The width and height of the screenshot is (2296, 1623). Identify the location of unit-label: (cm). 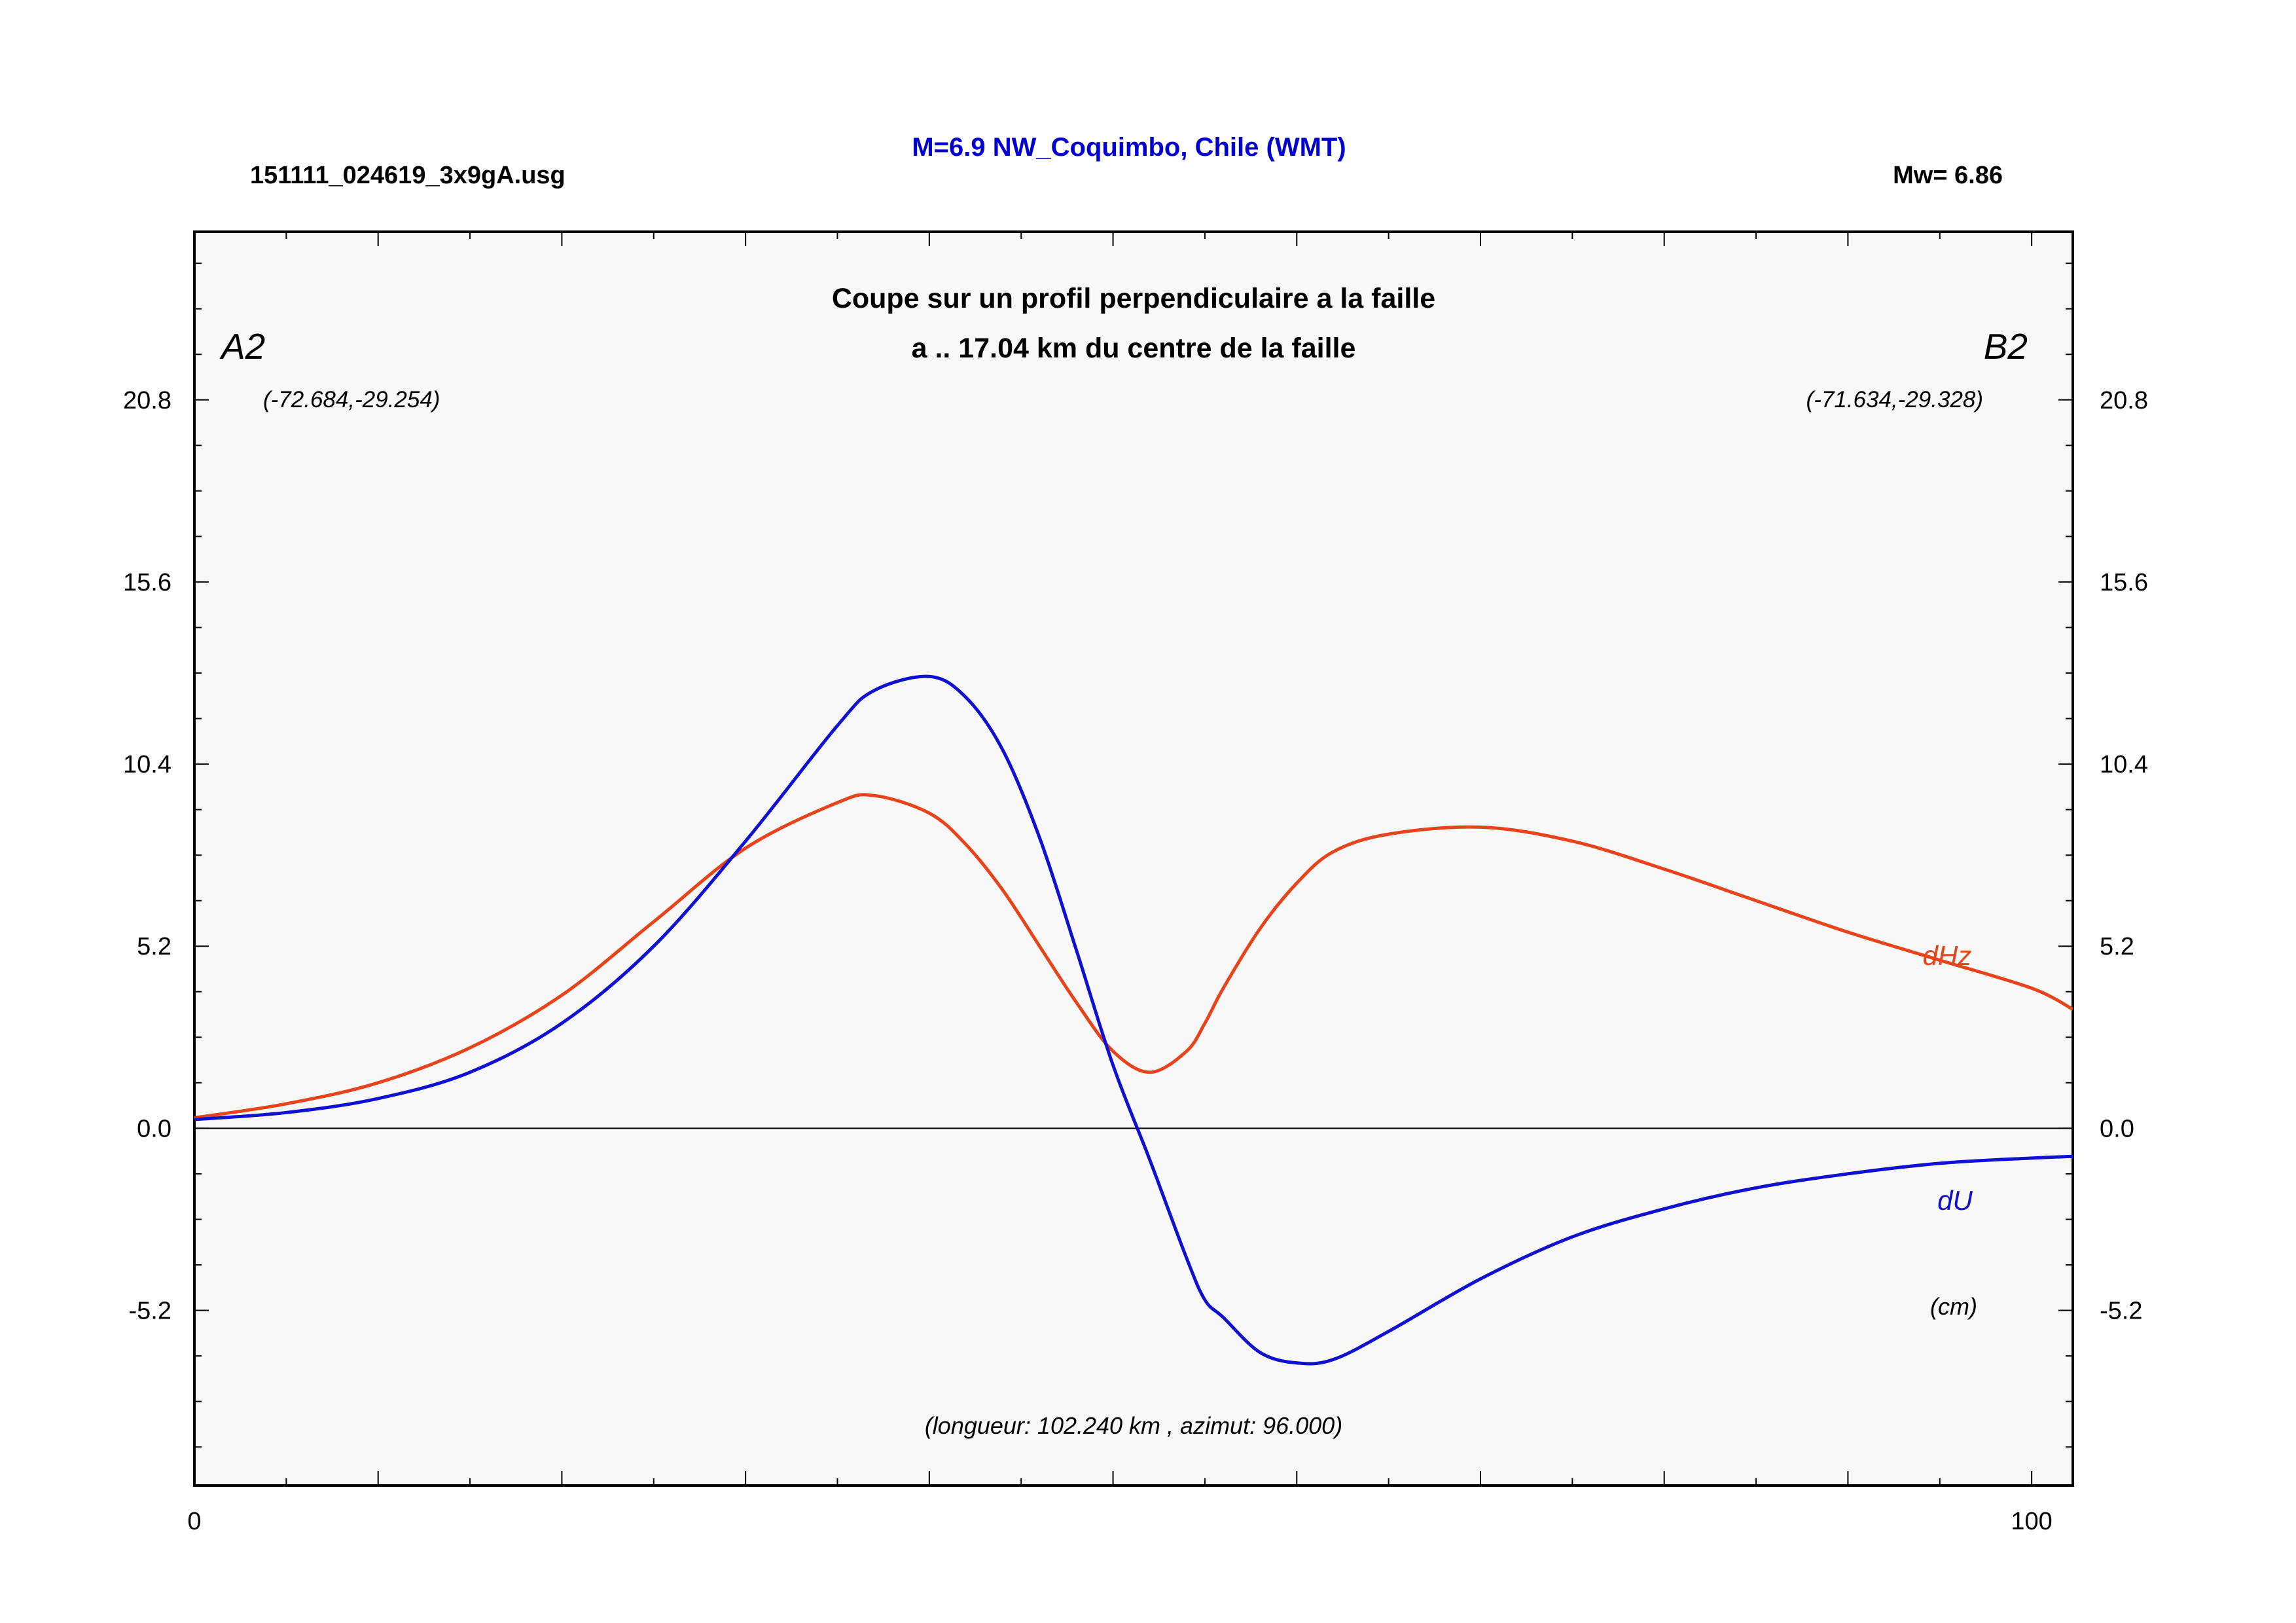
(1953, 1306).